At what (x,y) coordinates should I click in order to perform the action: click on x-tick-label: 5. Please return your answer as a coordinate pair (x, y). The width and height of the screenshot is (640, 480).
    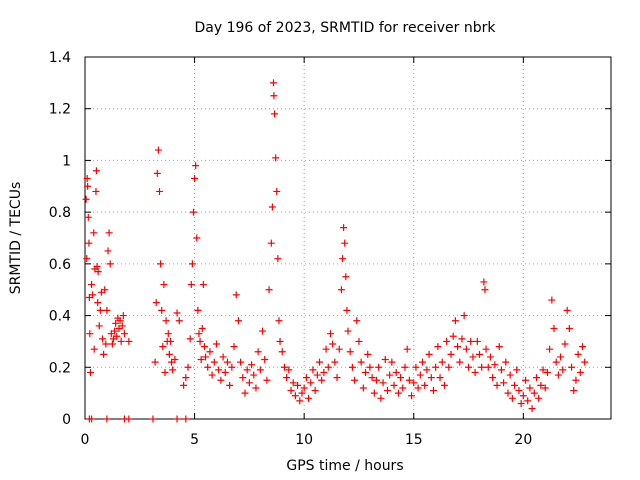
    Looking at the image, I should click on (194, 440).